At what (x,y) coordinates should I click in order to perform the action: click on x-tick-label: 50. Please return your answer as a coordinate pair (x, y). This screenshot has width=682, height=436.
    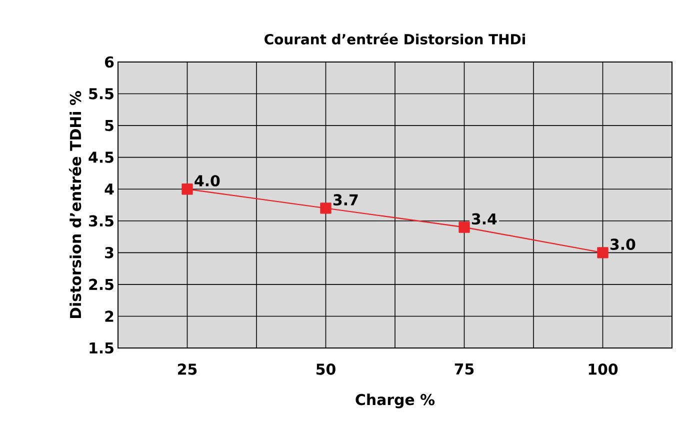
    Looking at the image, I should click on (326, 369).